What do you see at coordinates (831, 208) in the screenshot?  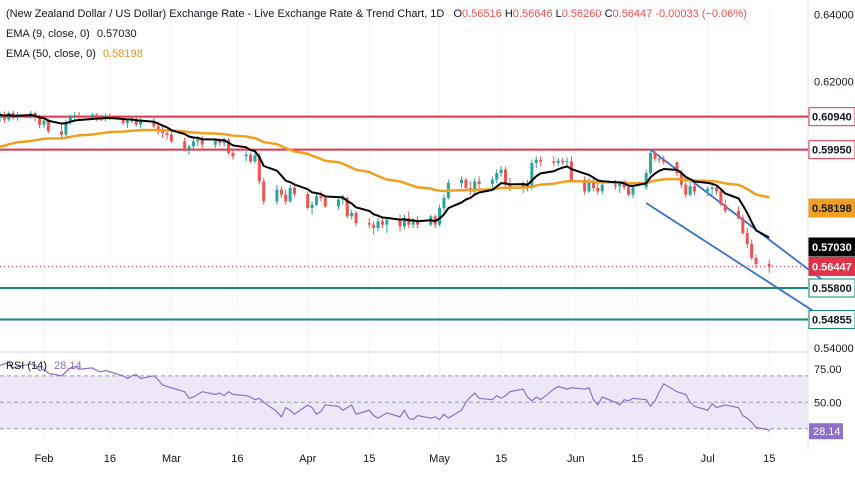 I see `price-tag-ema50` at bounding box center [831, 208].